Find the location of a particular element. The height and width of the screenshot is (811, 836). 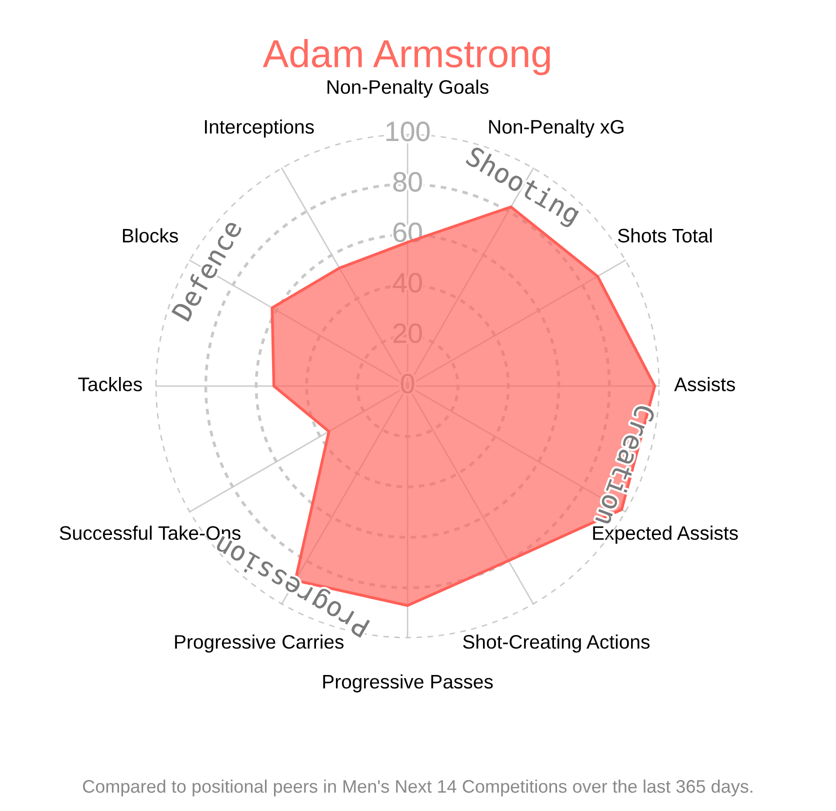

spoke-label: Non-Penalty xG is located at coordinates (556, 128).